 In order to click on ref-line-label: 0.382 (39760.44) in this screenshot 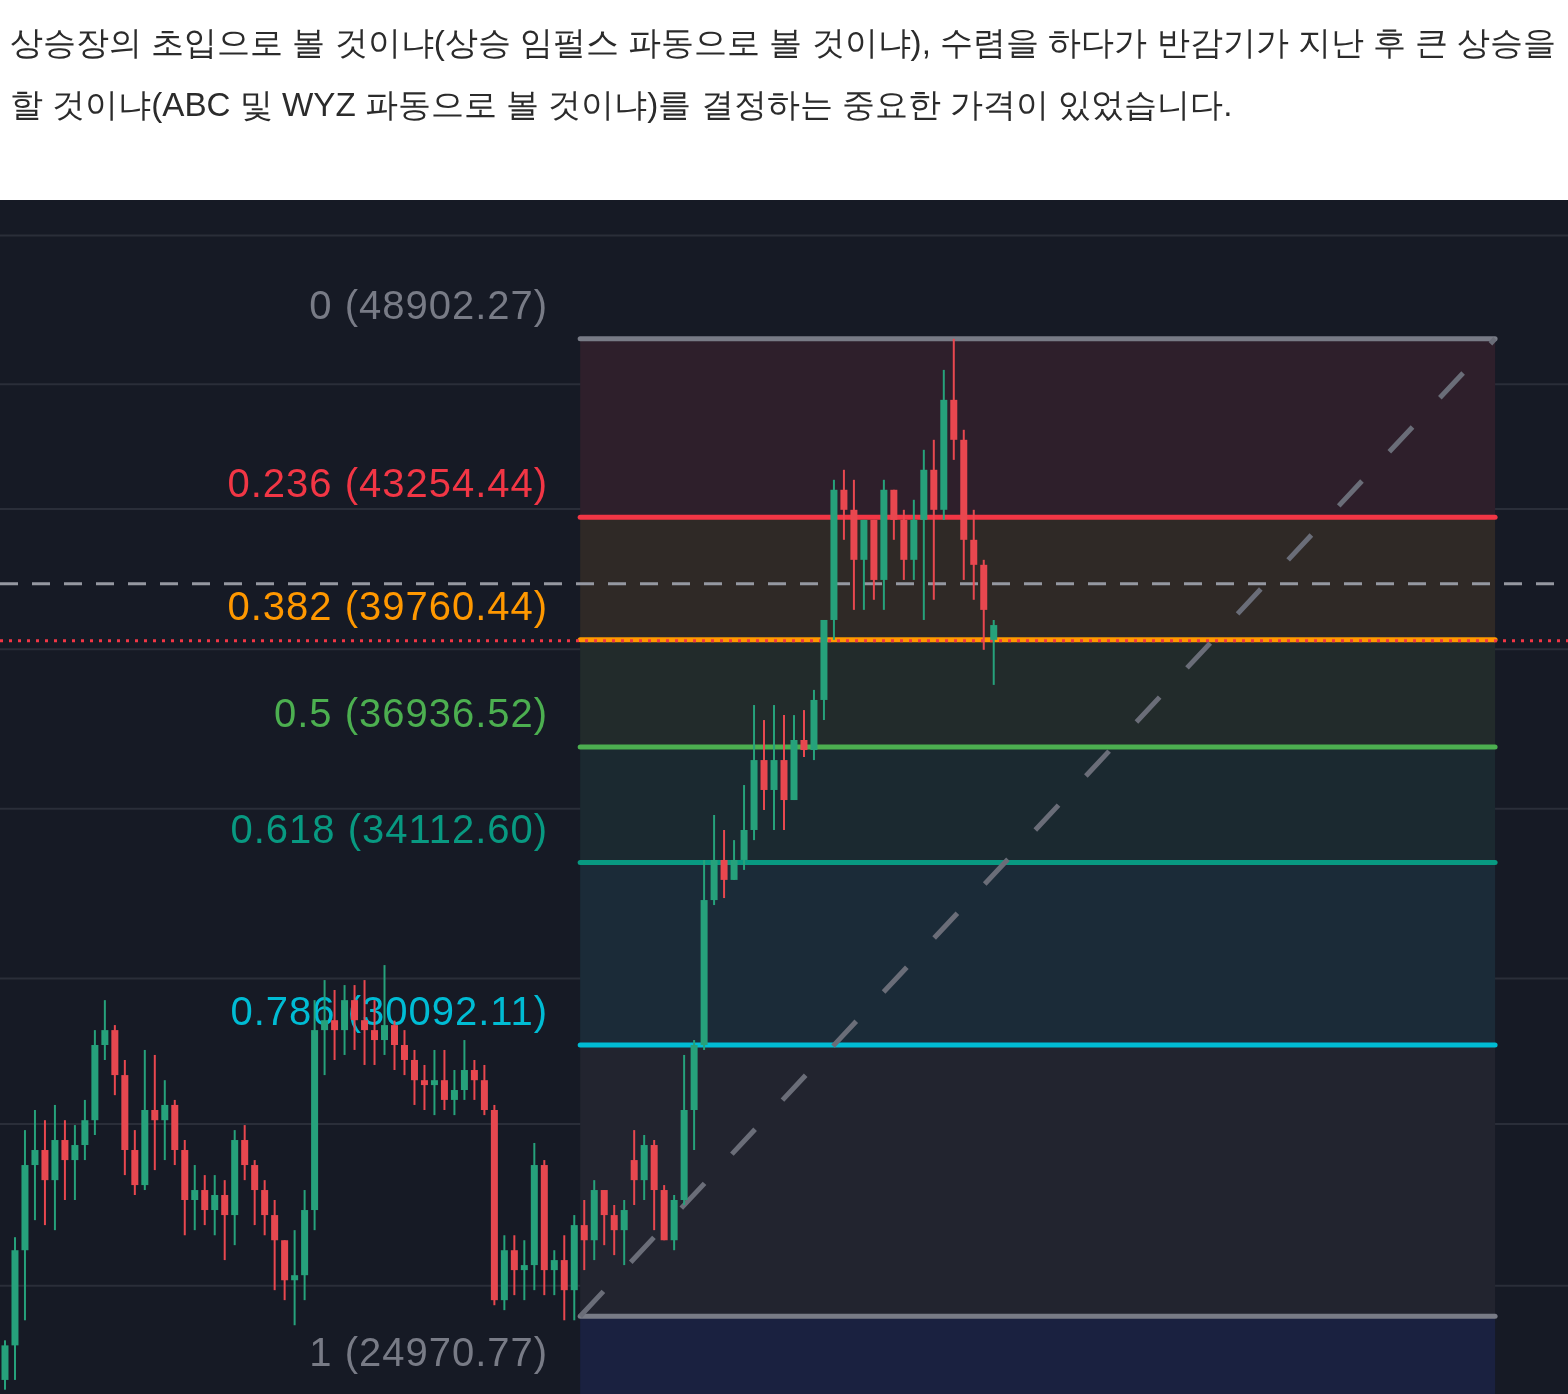, I will do `click(388, 605)`.